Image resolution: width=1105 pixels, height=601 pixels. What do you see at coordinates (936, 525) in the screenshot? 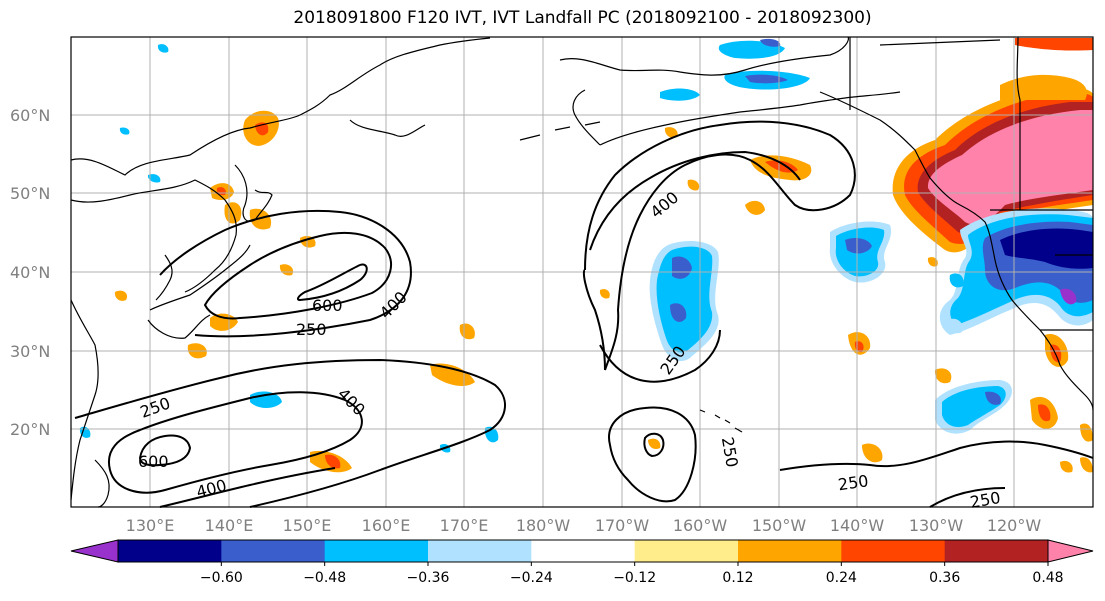
I see `lon-label: 130°W` at bounding box center [936, 525].